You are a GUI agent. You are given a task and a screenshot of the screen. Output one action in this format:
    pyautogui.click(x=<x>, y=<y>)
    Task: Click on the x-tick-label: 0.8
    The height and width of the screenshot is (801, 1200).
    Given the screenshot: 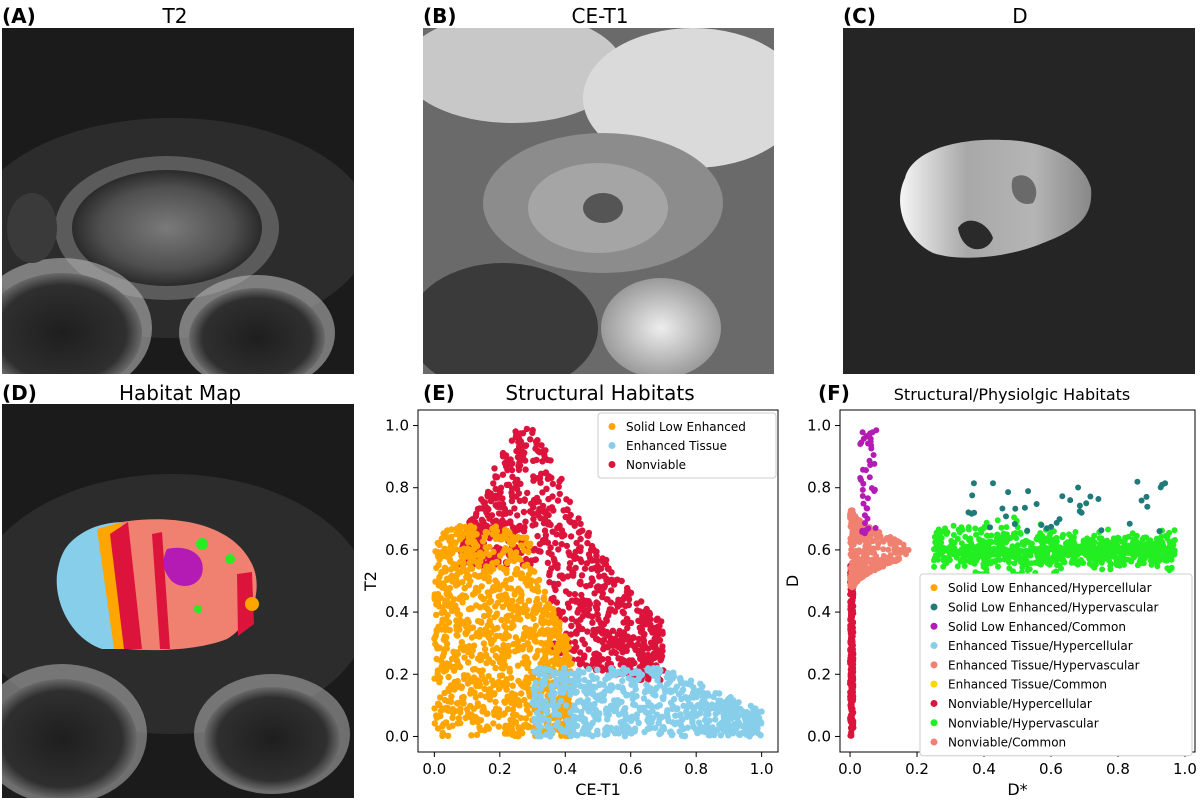 What is the action you would take?
    pyautogui.click(x=1118, y=769)
    